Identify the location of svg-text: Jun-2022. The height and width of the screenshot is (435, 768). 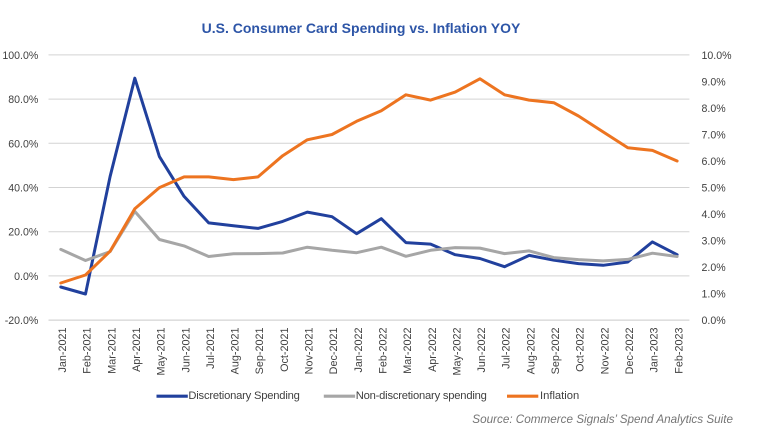
(482, 350).